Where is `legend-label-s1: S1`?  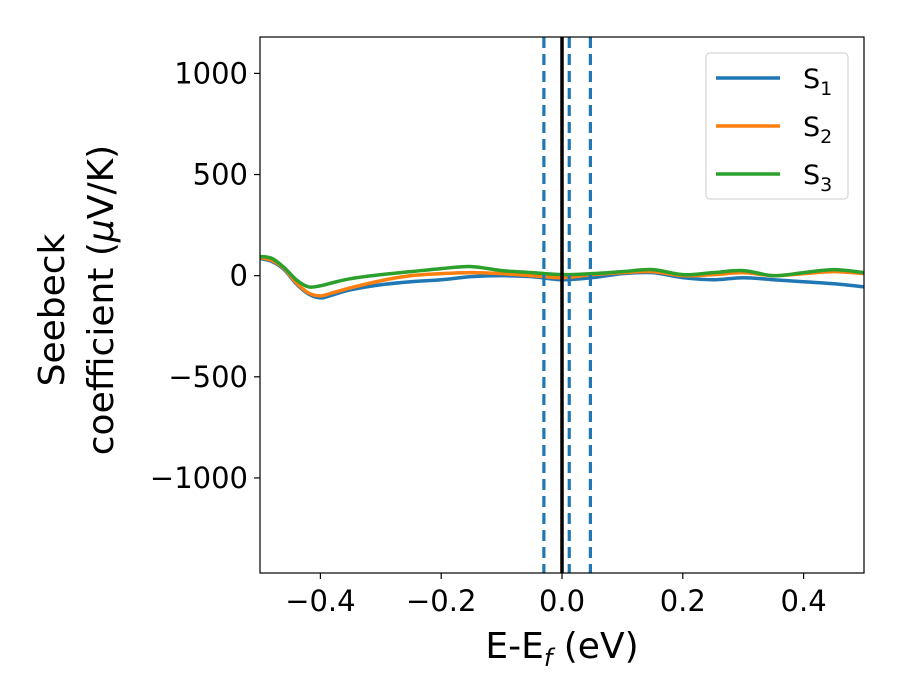 legend-label-s1: S1 is located at coordinates (817, 82).